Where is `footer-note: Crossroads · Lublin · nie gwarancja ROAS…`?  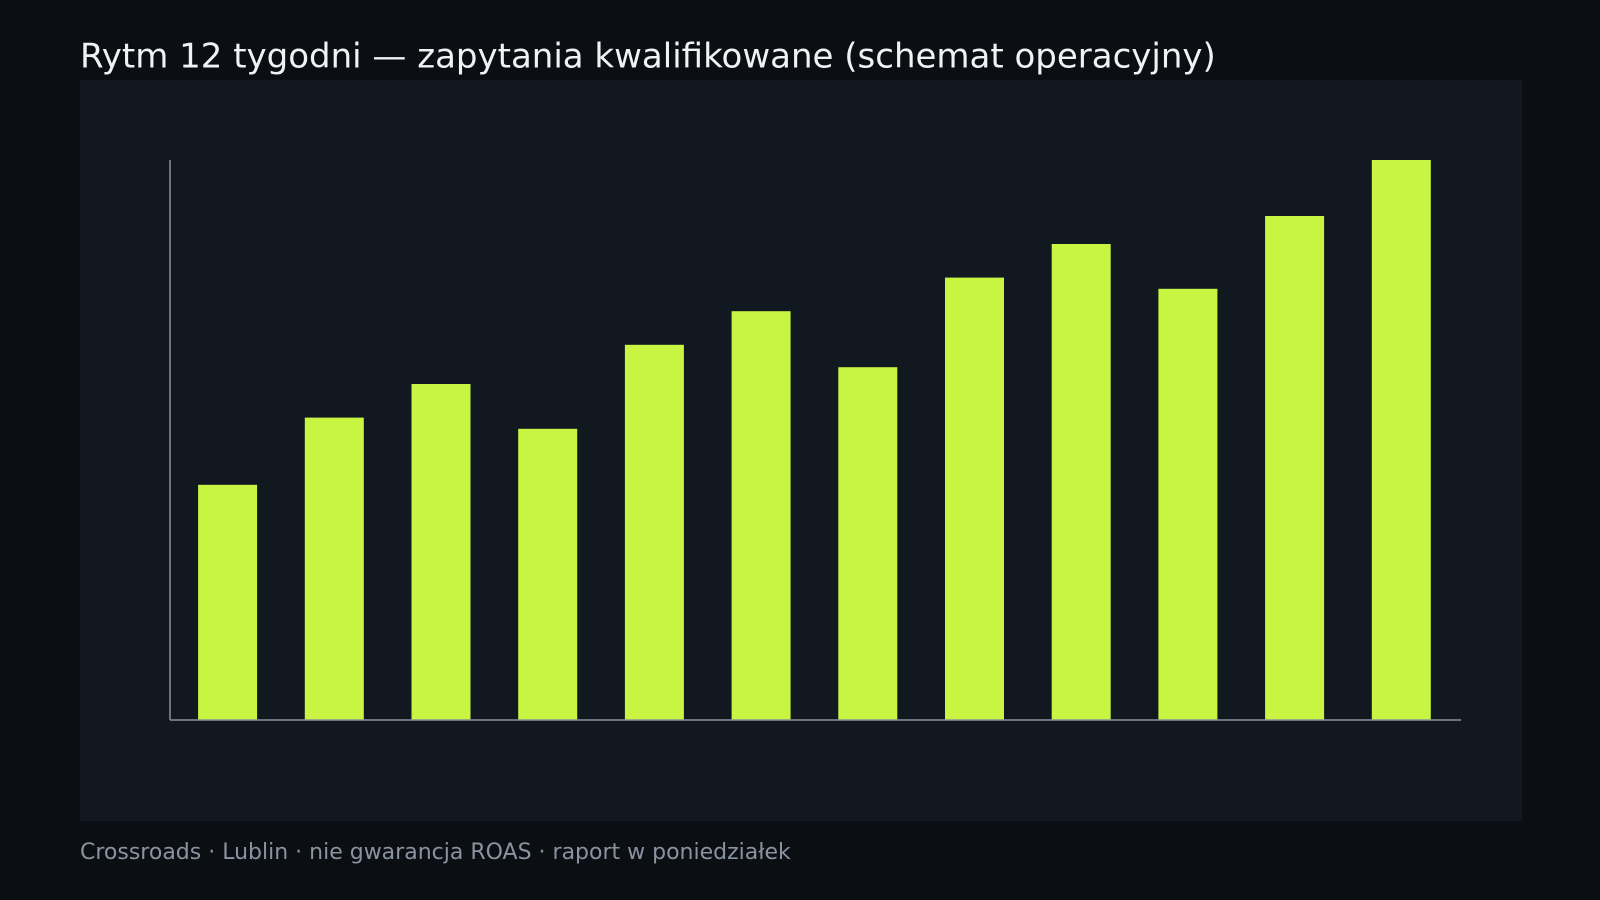
footer-note: Crossroads · Lublin · nie gwarancja ROAS… is located at coordinates (435, 852).